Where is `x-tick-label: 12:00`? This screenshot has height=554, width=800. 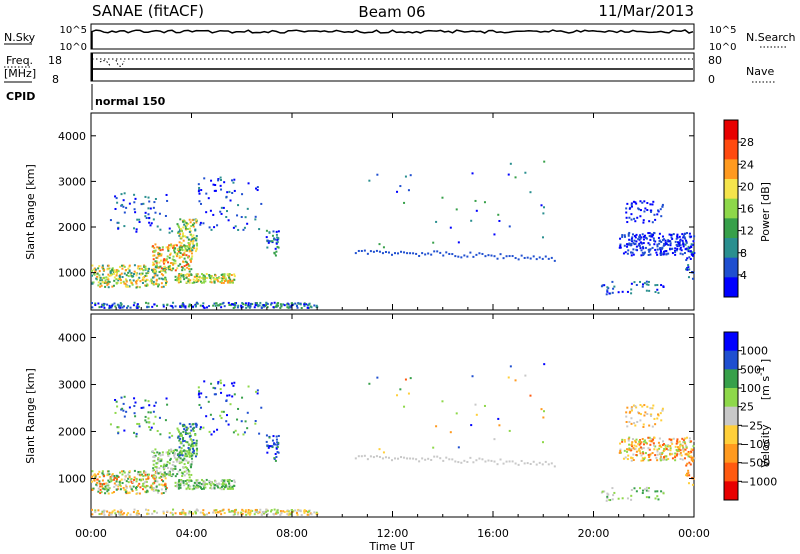 x-tick-label: 12:00 is located at coordinates (393, 533).